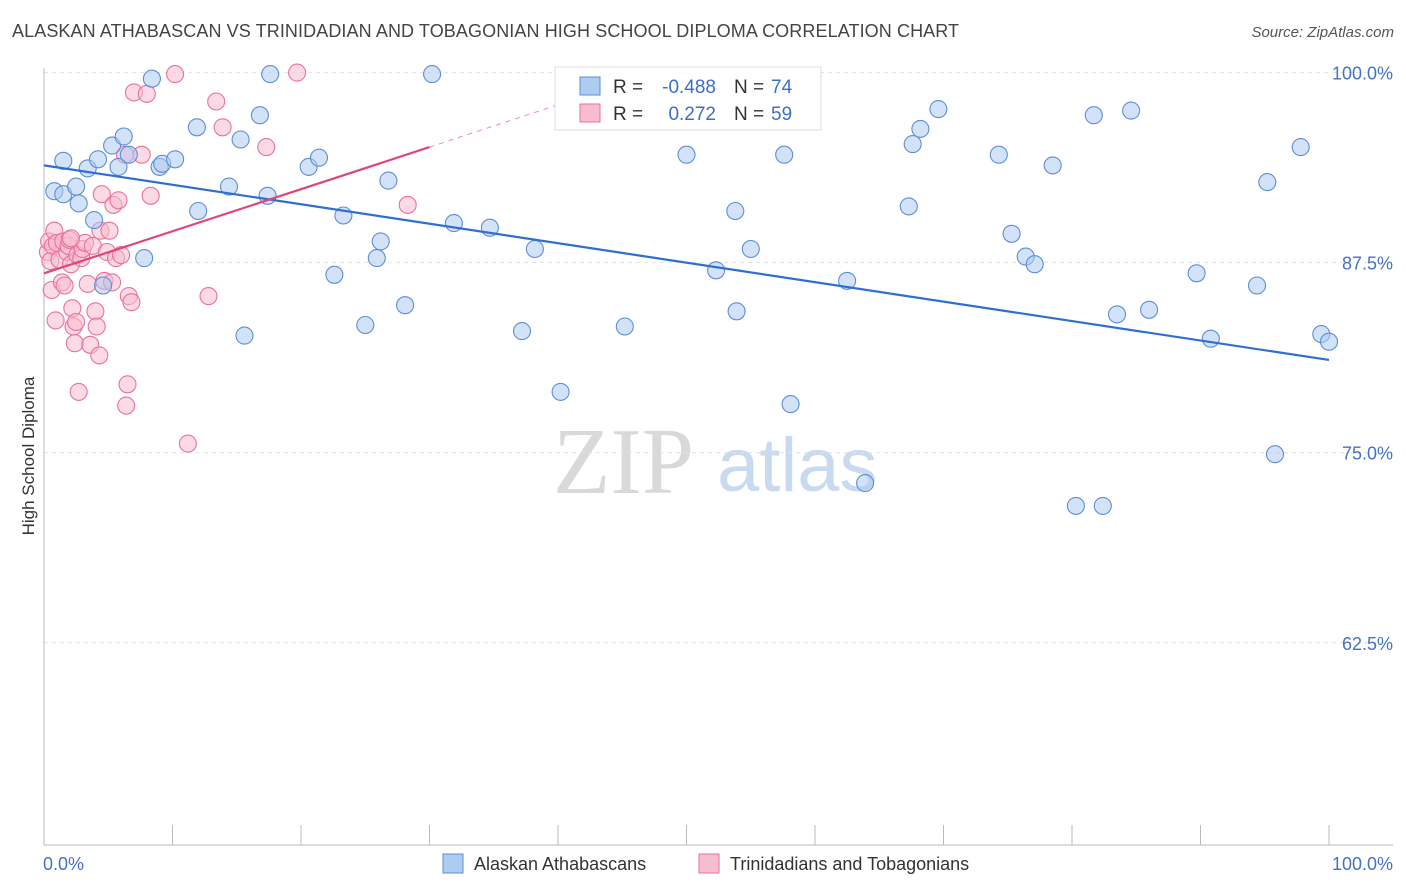  Describe the element at coordinates (1362, 74) in the screenshot. I see `y-tick-label: 100.0%` at that location.